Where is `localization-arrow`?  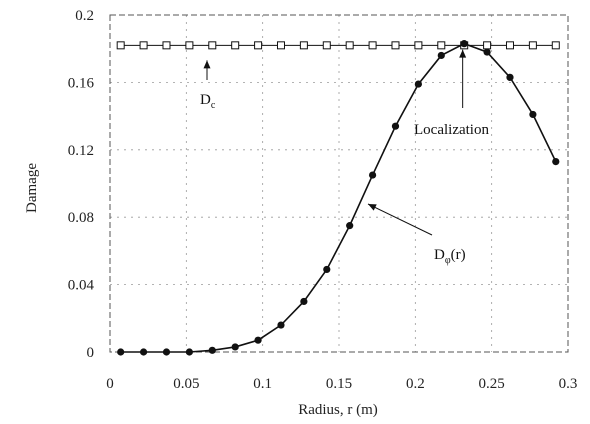 localization-arrow is located at coordinates (463, 78).